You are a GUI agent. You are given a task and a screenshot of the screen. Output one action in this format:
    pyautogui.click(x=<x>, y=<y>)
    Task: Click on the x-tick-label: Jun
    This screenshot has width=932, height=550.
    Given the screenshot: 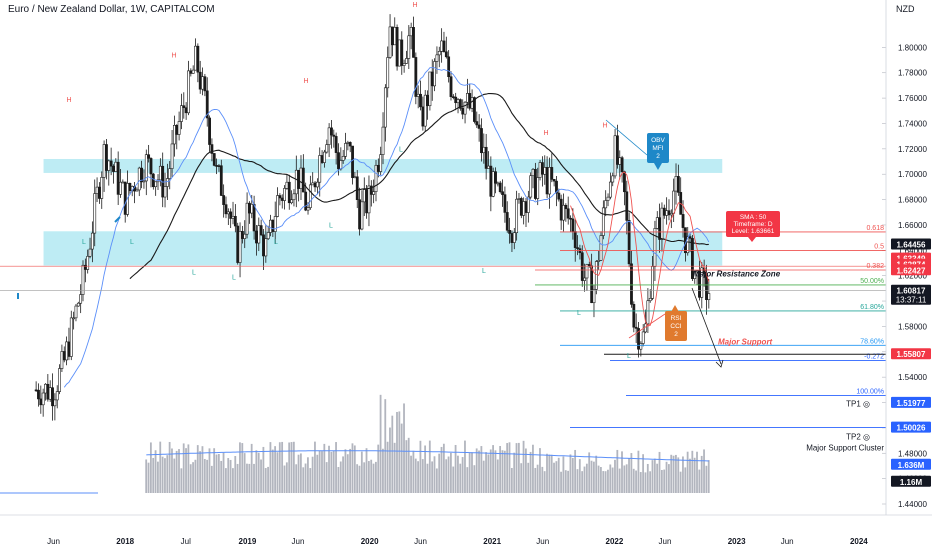 What is the action you would take?
    pyautogui.click(x=420, y=541)
    